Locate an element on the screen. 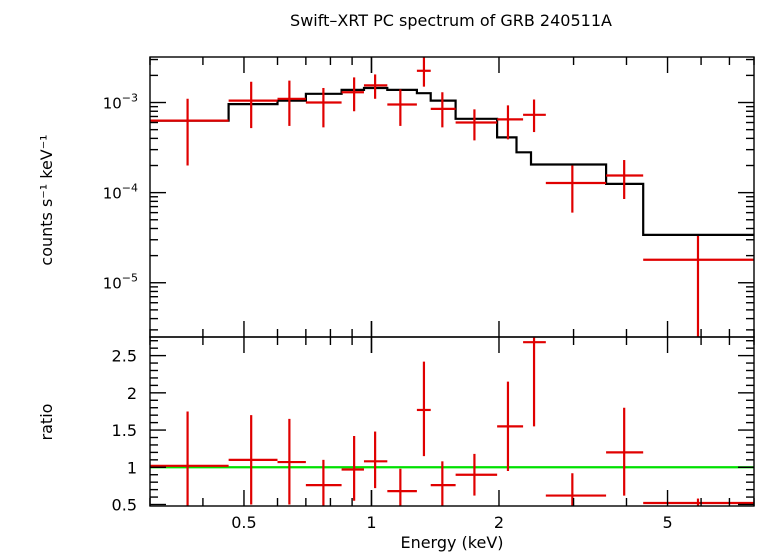 The height and width of the screenshot is (556, 758). y-tick-label: 10⁻⁴ is located at coordinates (120, 192).